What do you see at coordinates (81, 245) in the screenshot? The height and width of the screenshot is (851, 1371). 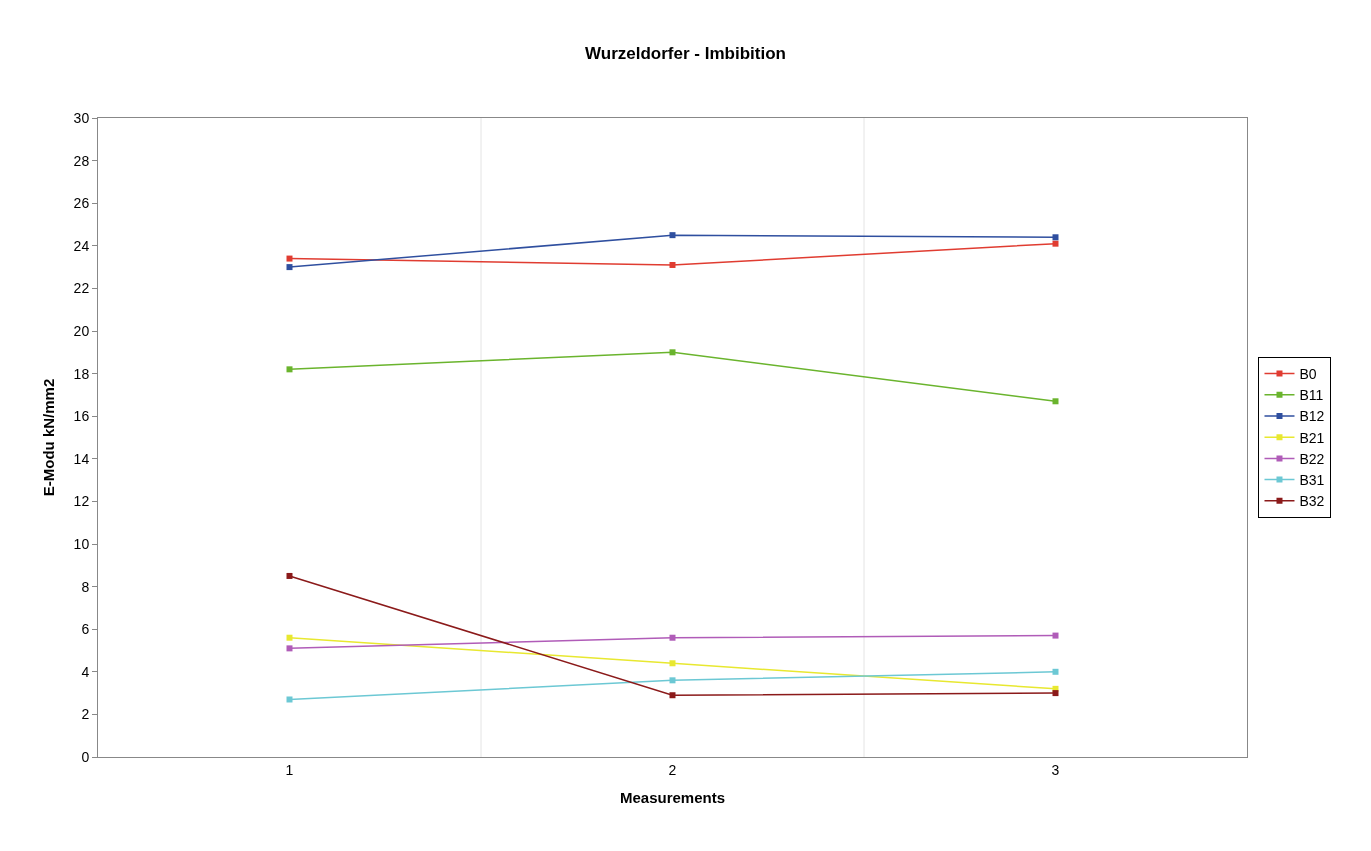 I see `y-tick-label: 24` at bounding box center [81, 245].